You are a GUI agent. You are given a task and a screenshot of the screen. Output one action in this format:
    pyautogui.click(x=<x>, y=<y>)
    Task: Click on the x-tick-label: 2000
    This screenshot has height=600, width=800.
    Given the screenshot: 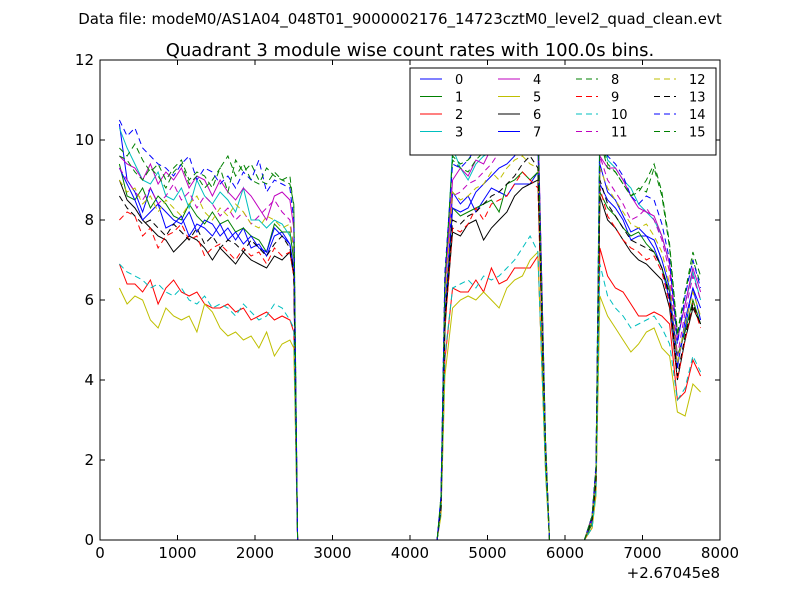 What is the action you would take?
    pyautogui.click(x=255, y=553)
    